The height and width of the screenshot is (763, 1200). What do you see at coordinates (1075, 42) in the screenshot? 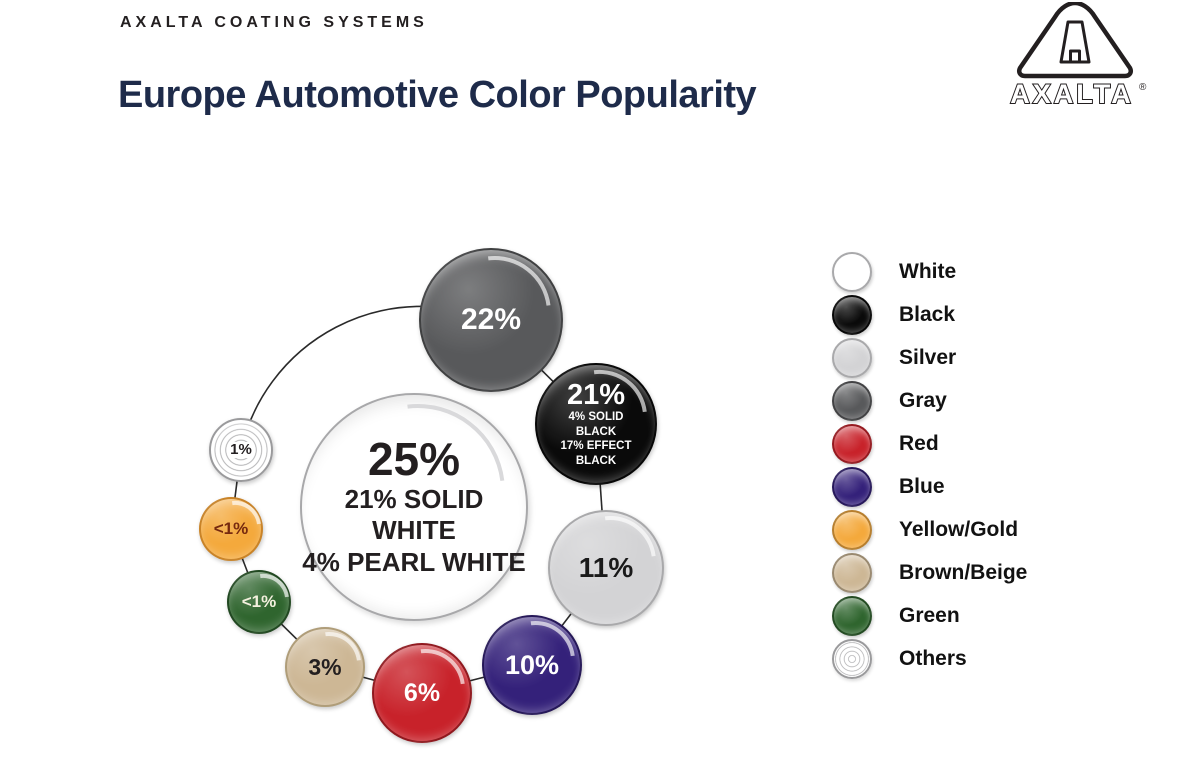
I see `logo-a-counter` at bounding box center [1075, 42].